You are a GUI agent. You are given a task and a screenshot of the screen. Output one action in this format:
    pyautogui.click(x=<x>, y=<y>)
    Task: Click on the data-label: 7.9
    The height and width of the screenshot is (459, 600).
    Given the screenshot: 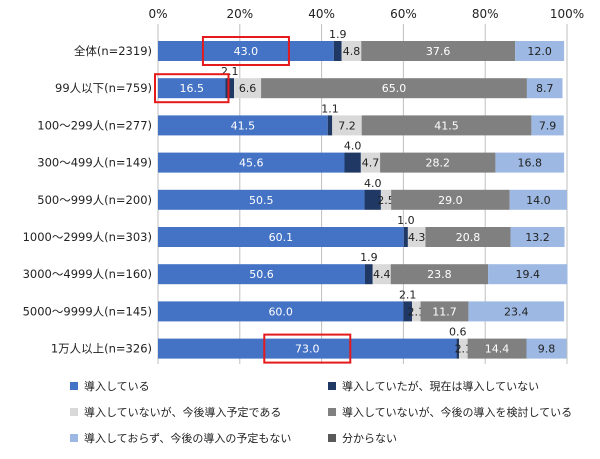 What is the action you would take?
    pyautogui.click(x=548, y=125)
    